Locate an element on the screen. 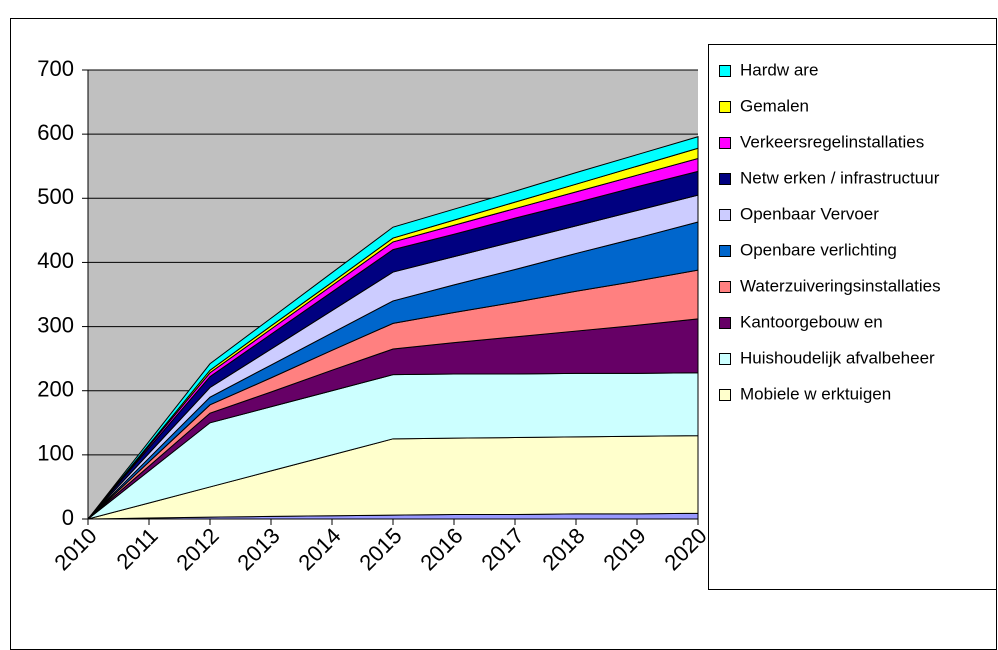 Image resolution: width=998 pixels, height=650 pixels. y-tick-label: 300 is located at coordinates (55, 324).